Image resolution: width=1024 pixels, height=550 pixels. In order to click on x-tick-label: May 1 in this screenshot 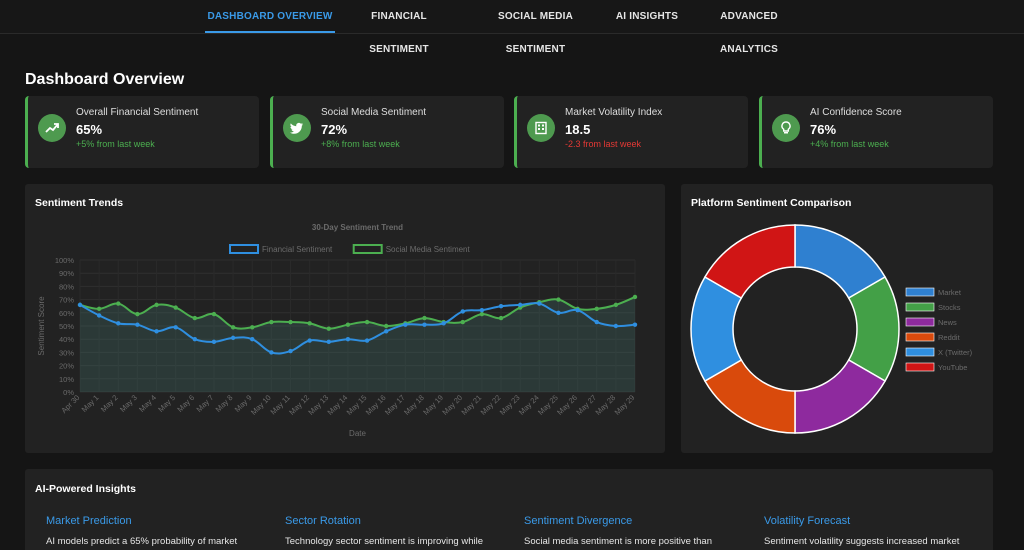, I will do `click(90, 403)`.